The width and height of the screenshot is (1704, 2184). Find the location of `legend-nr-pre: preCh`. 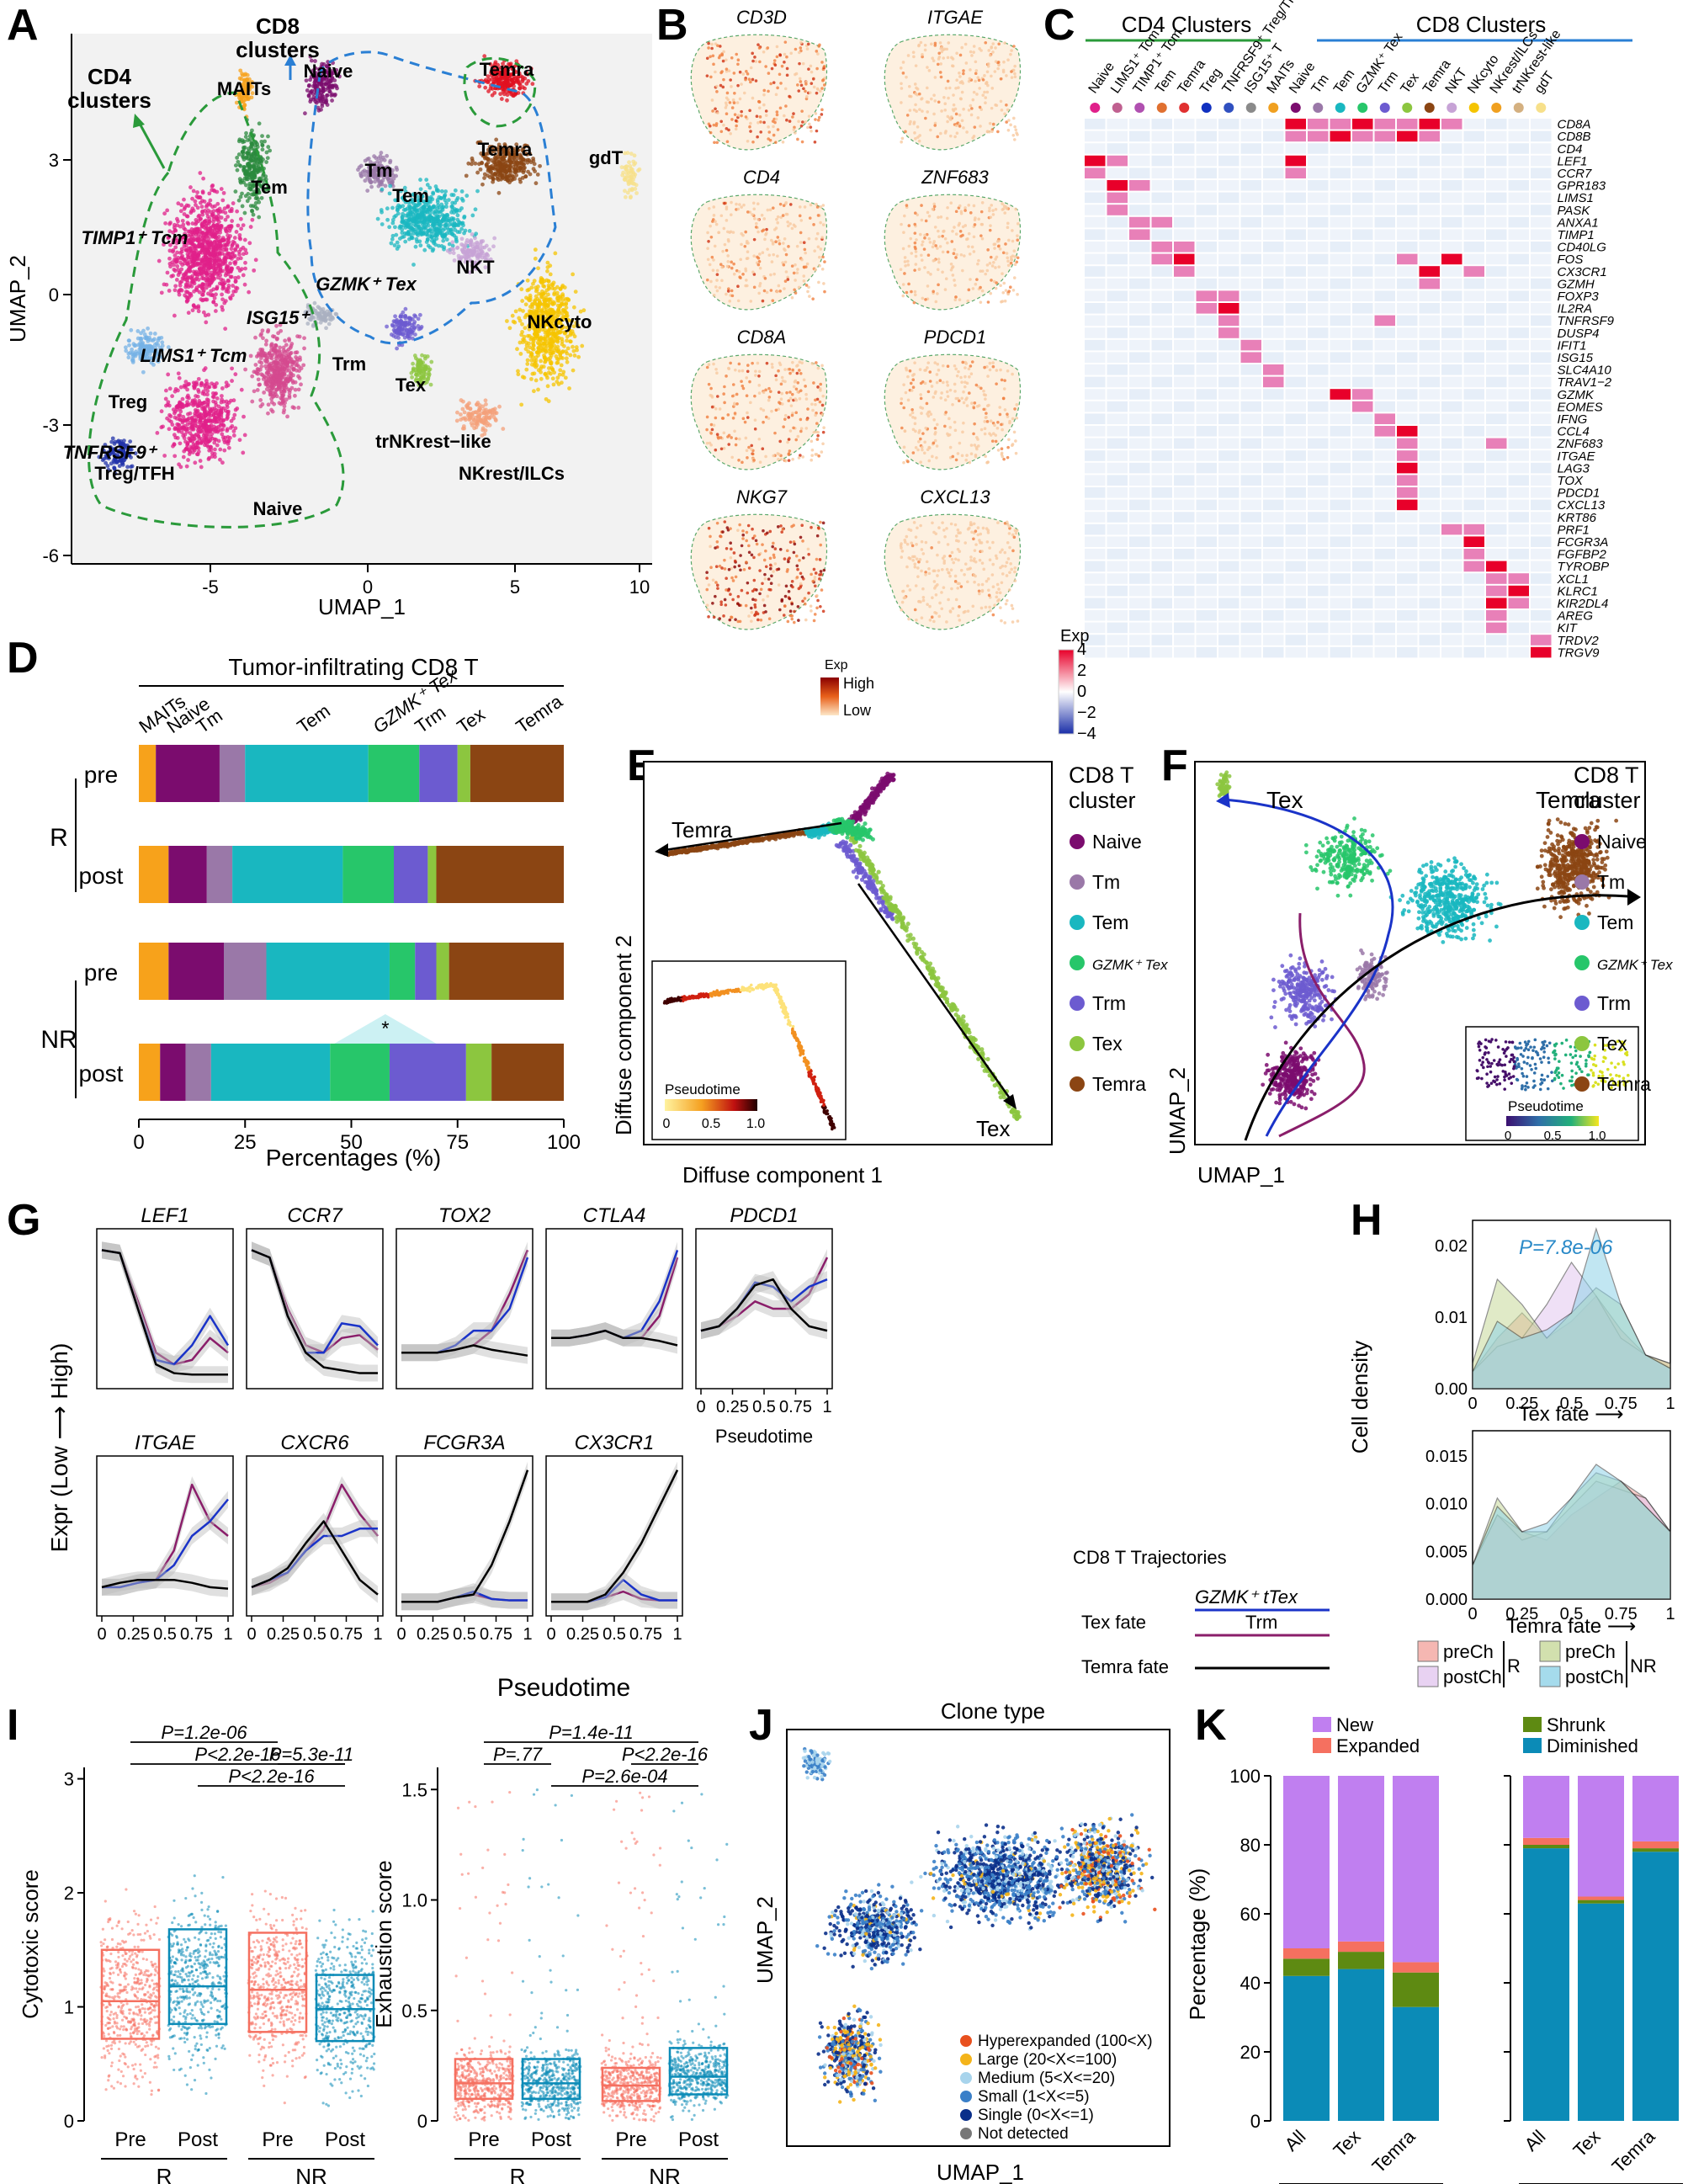

legend-nr-pre: preCh is located at coordinates (1590, 1652).